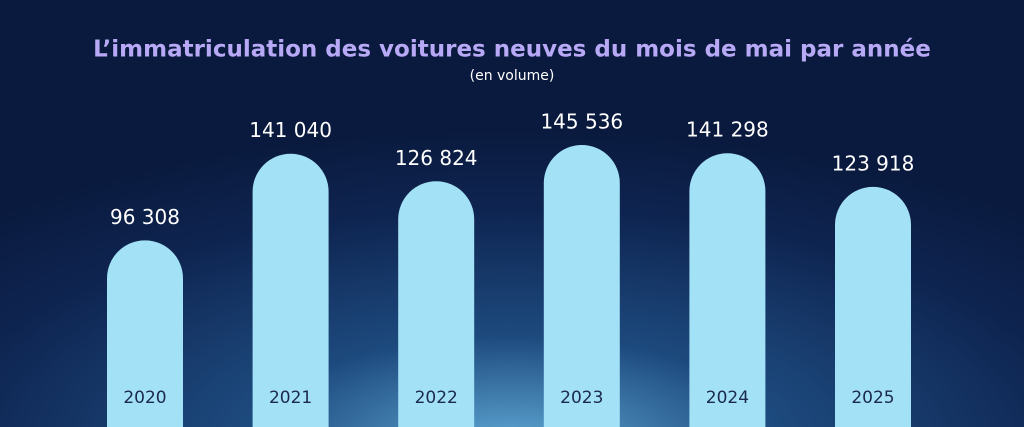 The width and height of the screenshot is (1024, 427). Describe the element at coordinates (436, 158) in the screenshot. I see `value-label: 126 824` at that location.